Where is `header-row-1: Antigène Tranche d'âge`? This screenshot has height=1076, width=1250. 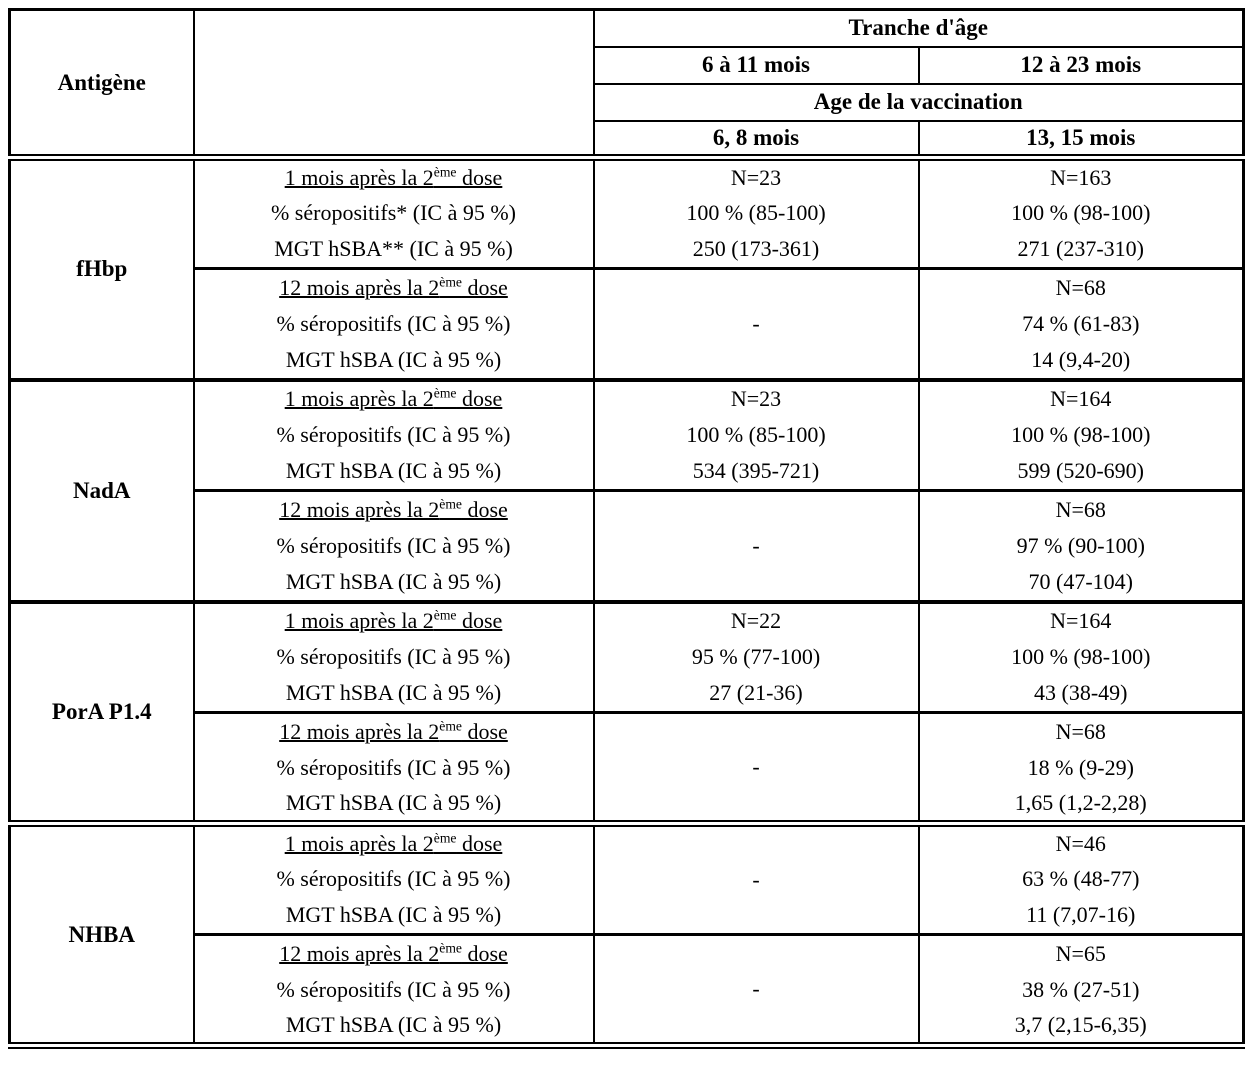
header-row-1: Antigène Tranche d'âge is located at coordinates (626, 83).